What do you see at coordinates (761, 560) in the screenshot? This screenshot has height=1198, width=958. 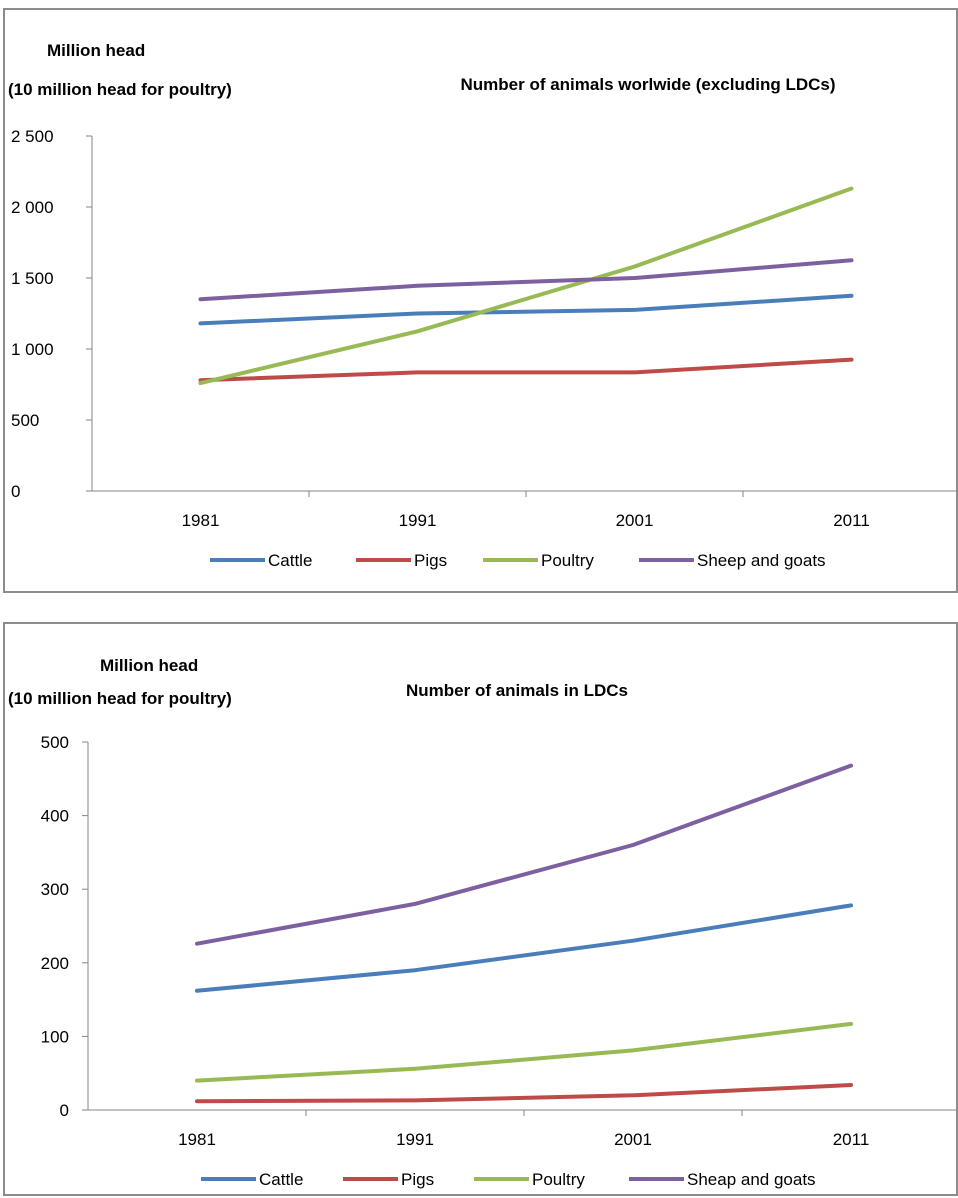 I see `legend-label: Sheep and goats` at bounding box center [761, 560].